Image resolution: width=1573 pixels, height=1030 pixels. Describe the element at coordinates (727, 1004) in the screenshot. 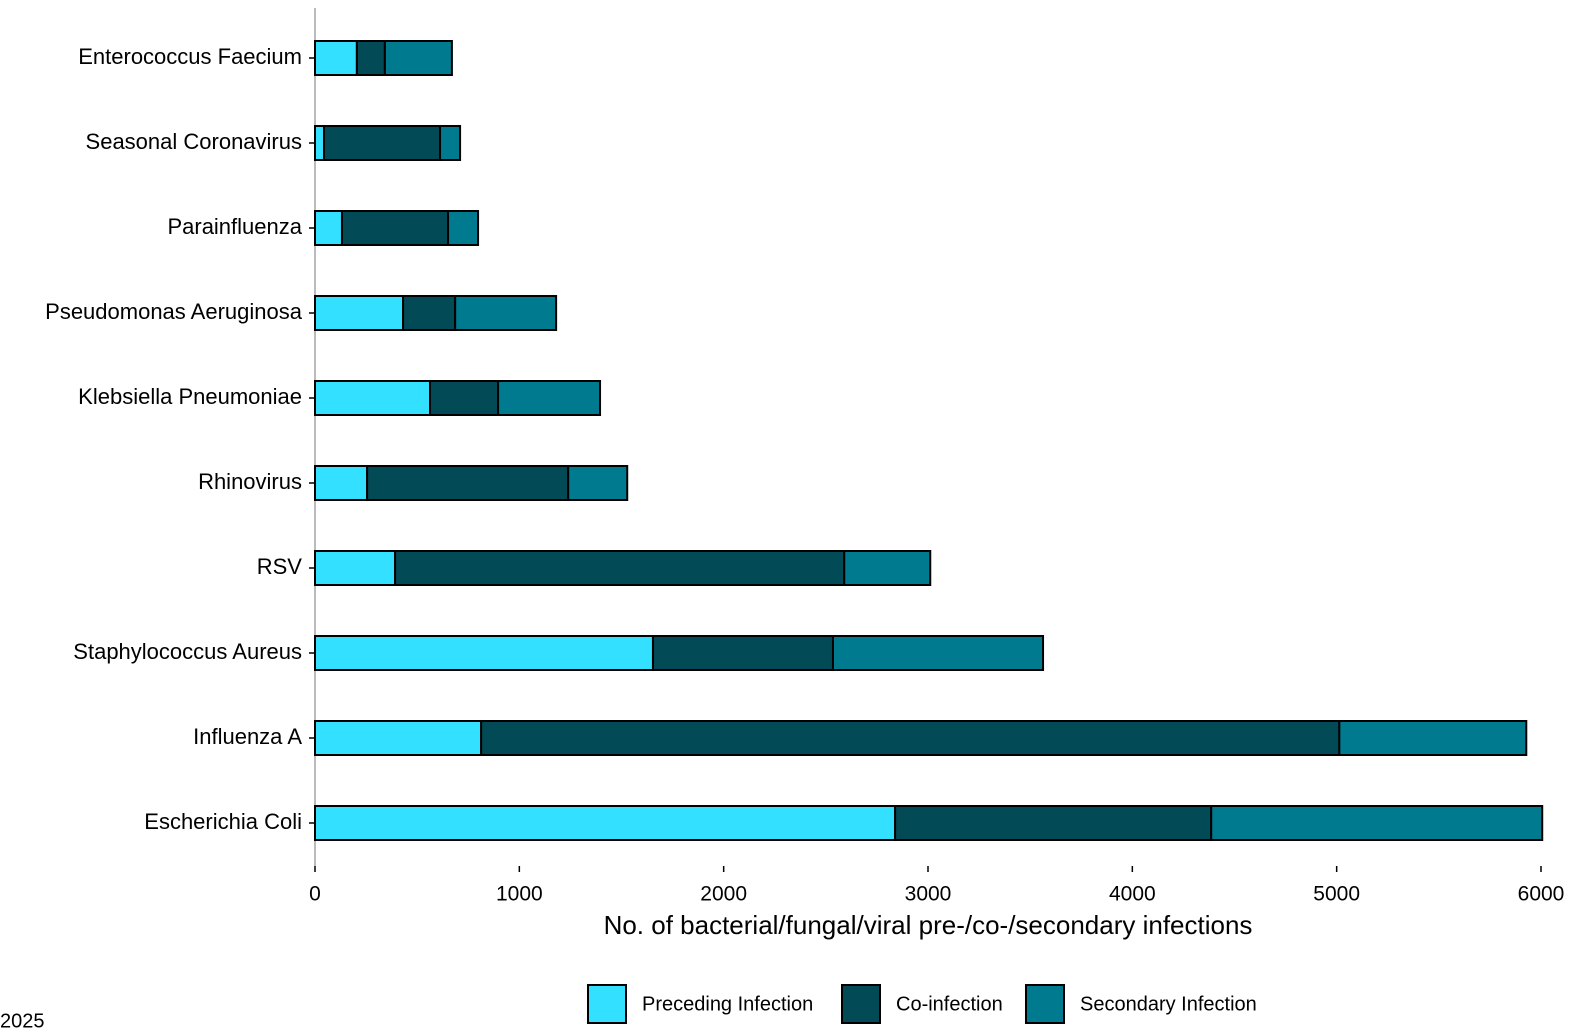

I see `legend-label: Preceding Infection` at that location.